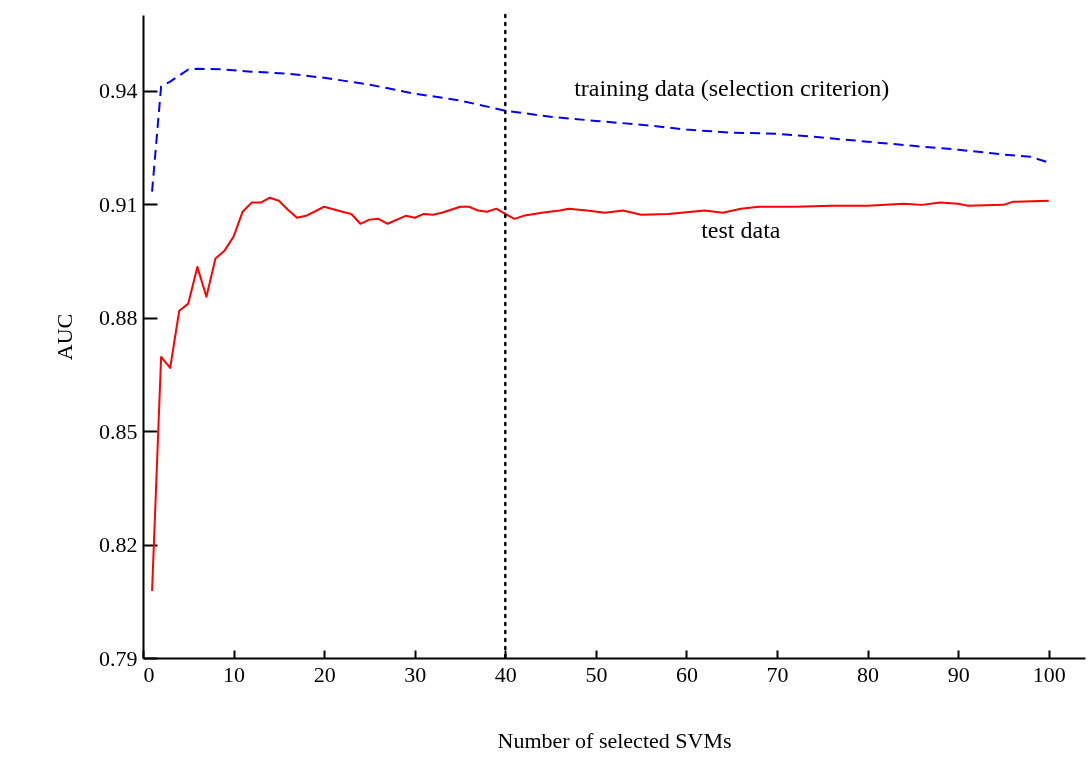 The width and height of the screenshot is (1091, 778). What do you see at coordinates (686, 674) in the screenshot?
I see `x-tick-label: 60` at bounding box center [686, 674].